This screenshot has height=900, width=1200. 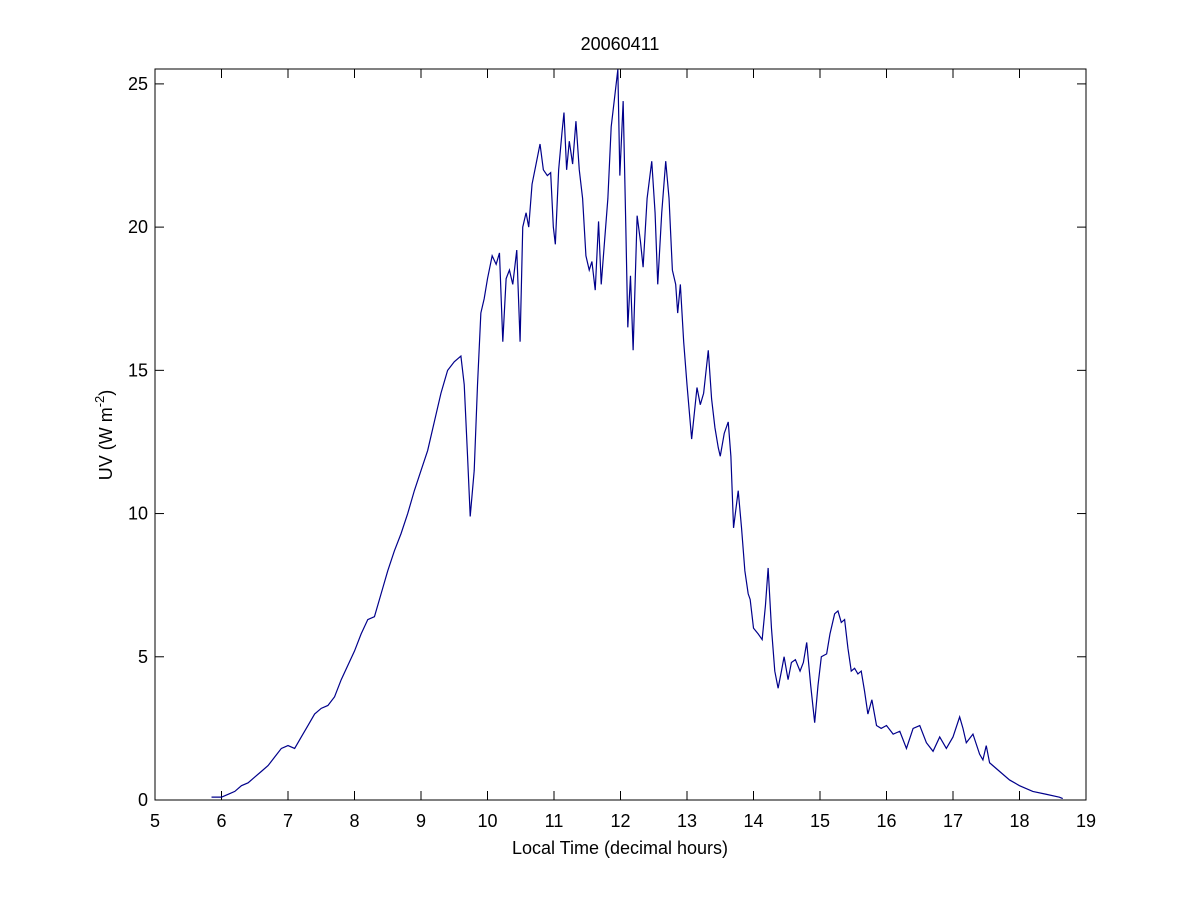 What do you see at coordinates (620, 848) in the screenshot?
I see `x-axis-label: Local Time (decimal hours)` at bounding box center [620, 848].